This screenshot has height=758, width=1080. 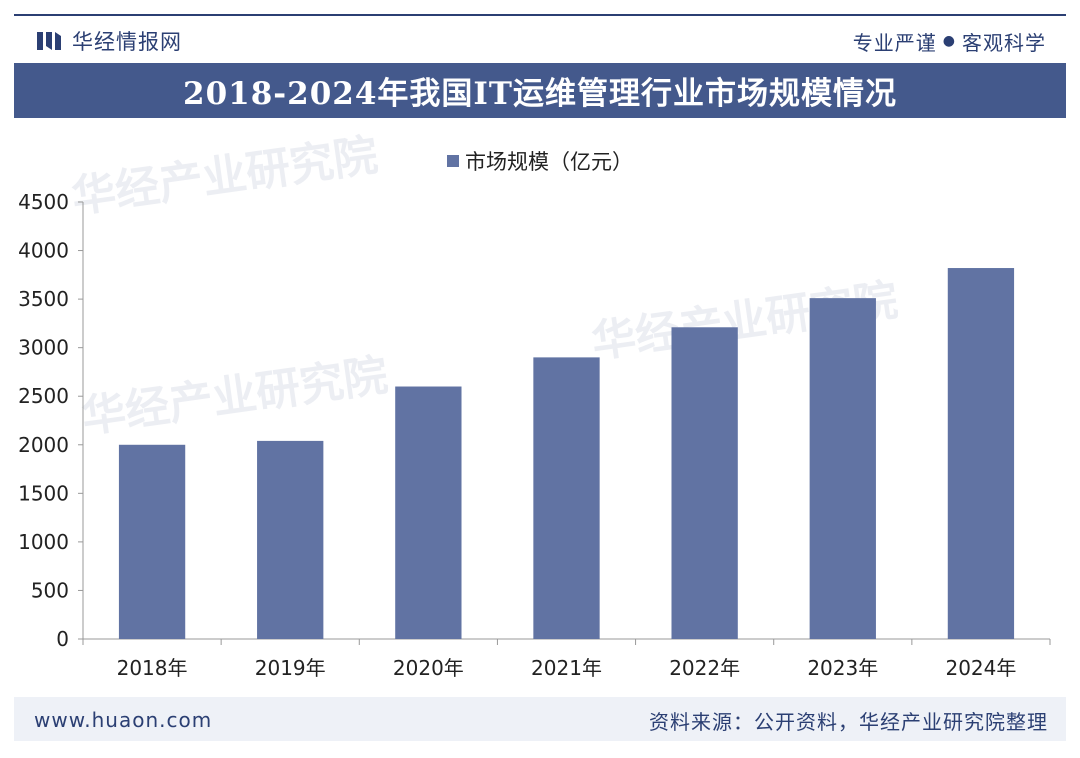 I want to click on y-tick-label: 0, so click(x=62, y=639).